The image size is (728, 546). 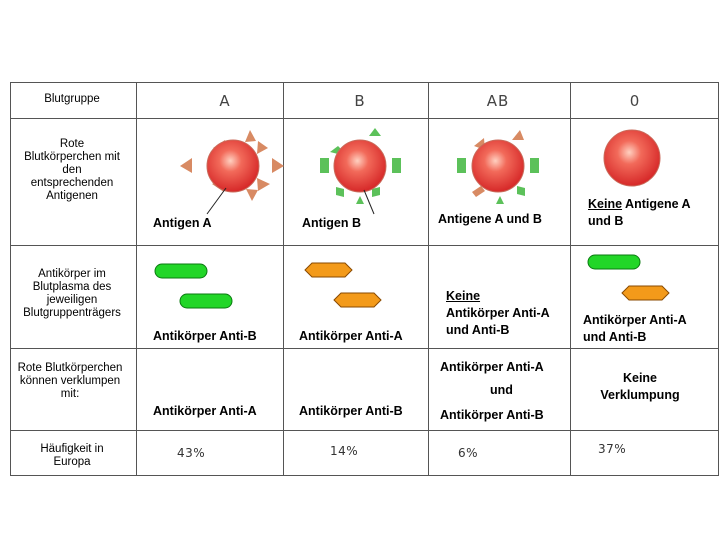 I want to click on column-header-a: A, so click(x=225, y=101).